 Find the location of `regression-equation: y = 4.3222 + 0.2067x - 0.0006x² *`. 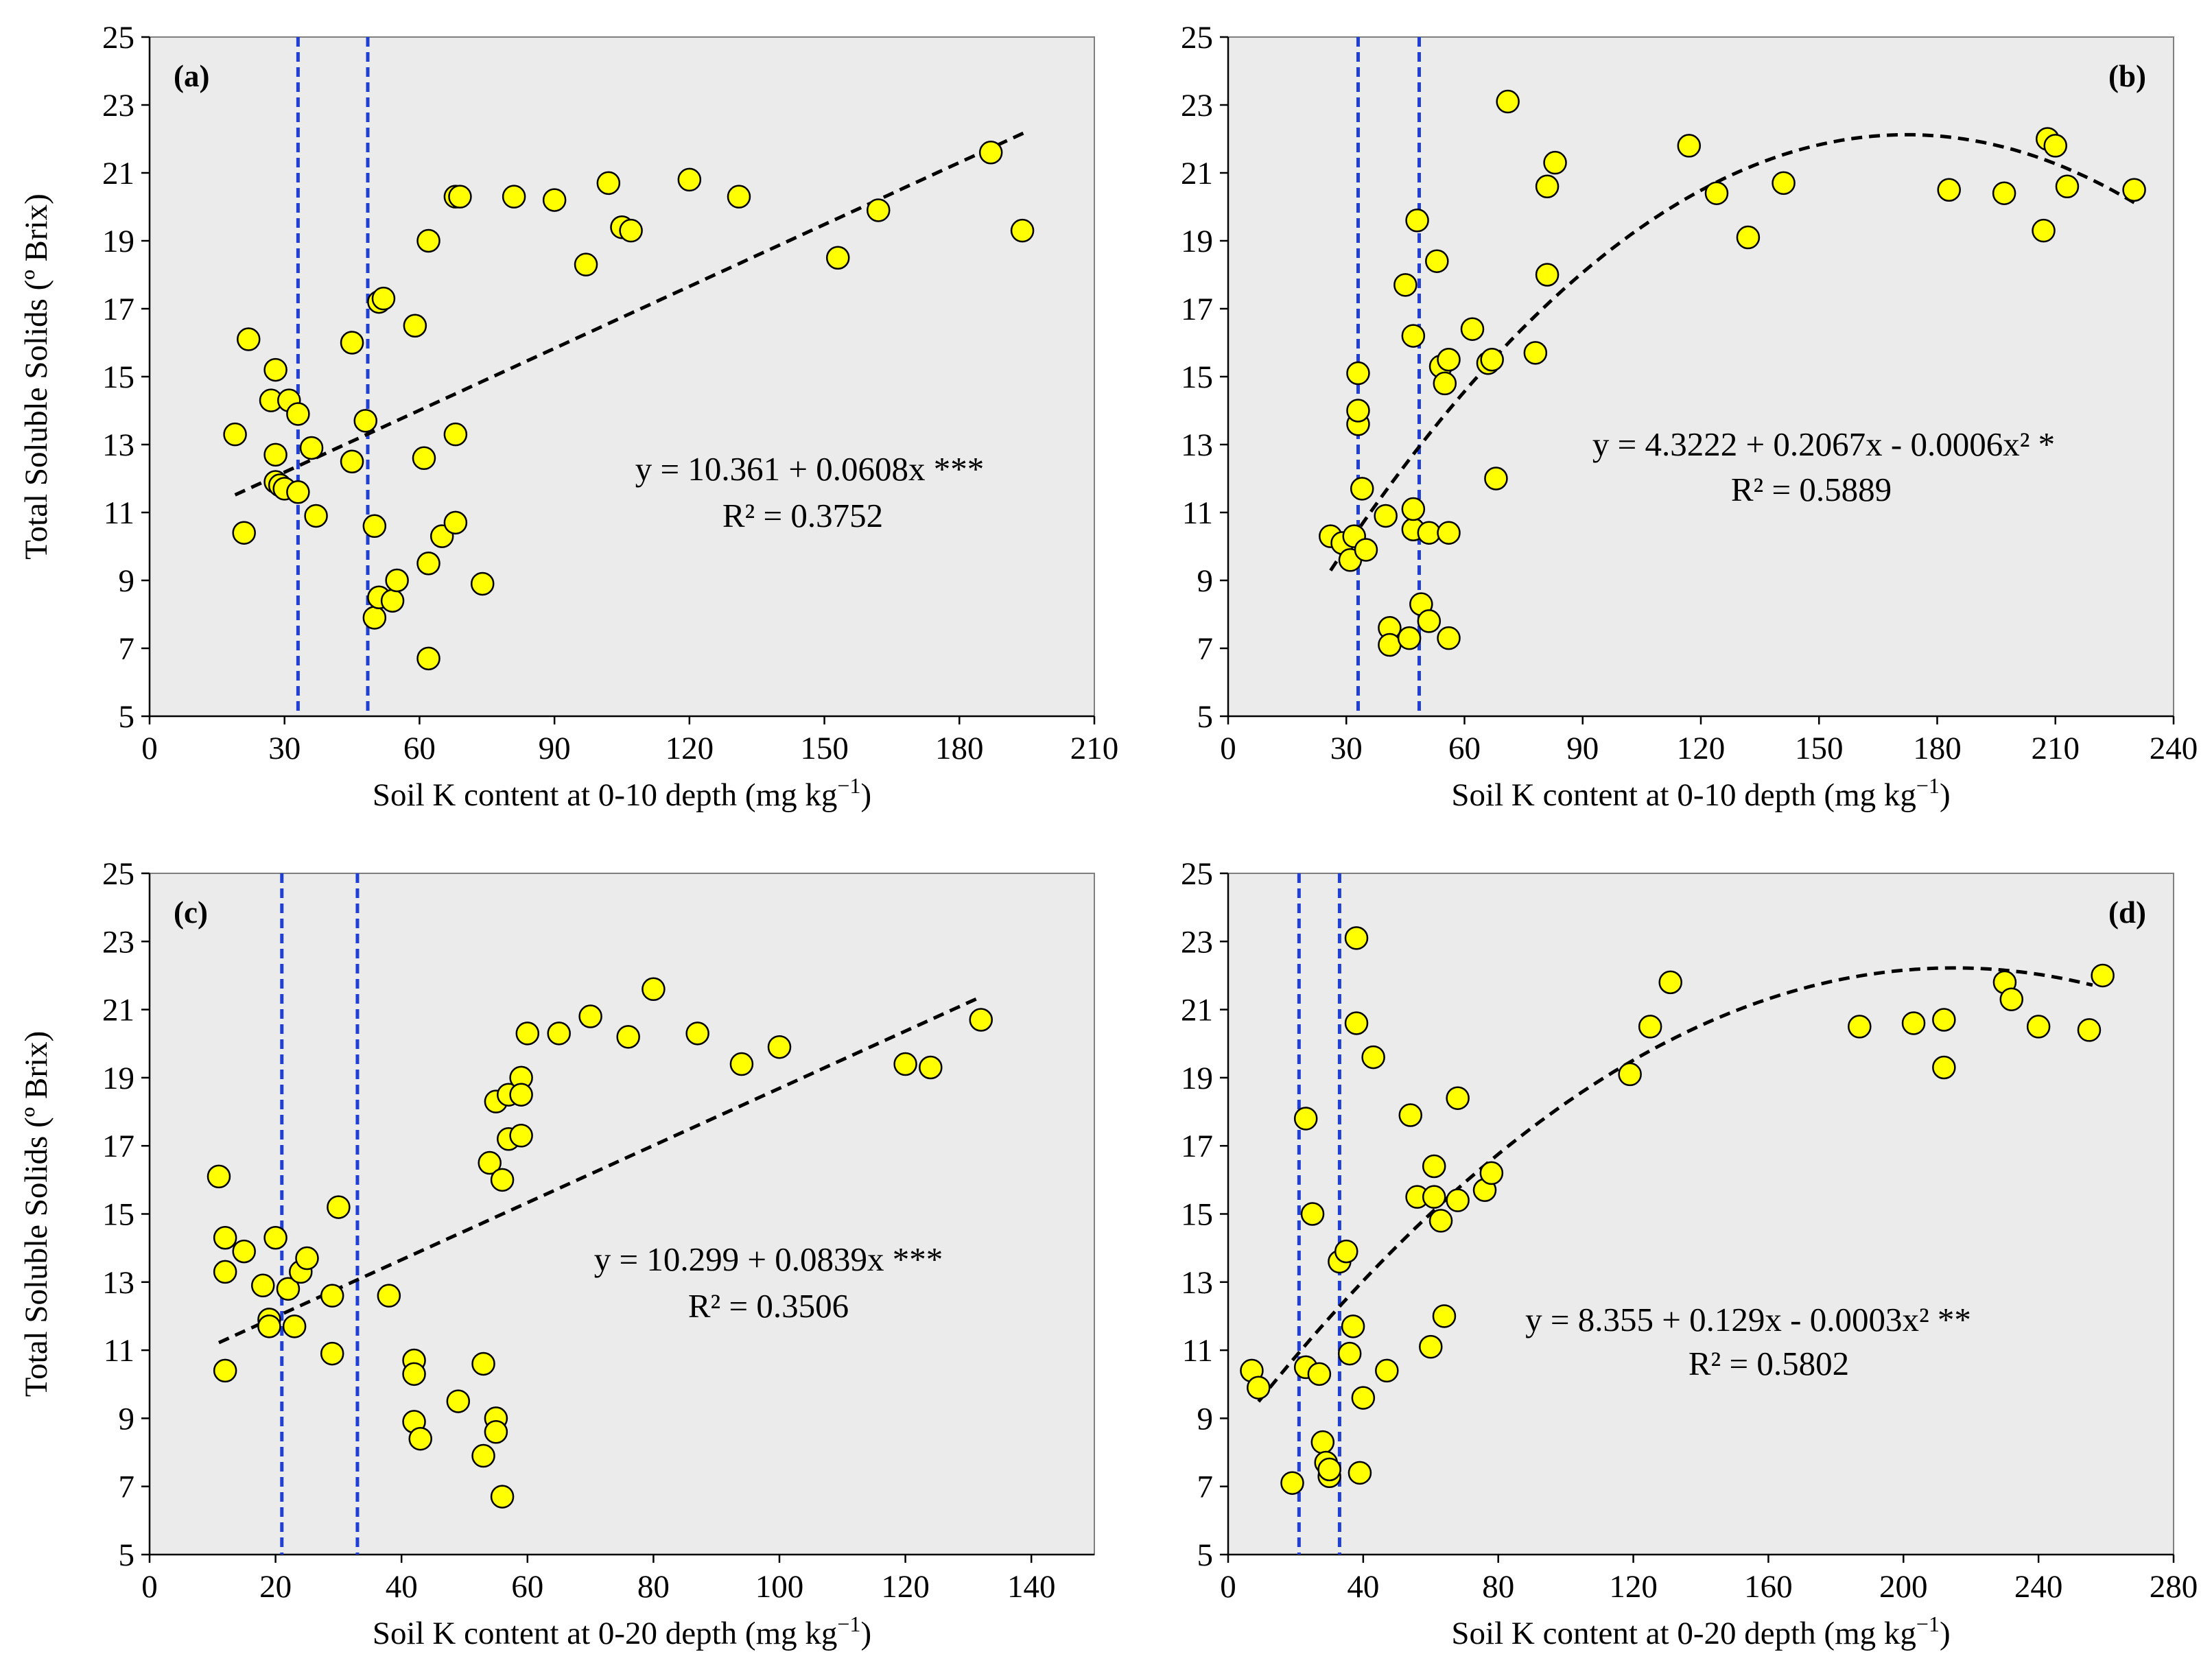

regression-equation: y = 4.3222 + 0.2067x - 0.0006x² * is located at coordinates (1823, 444).